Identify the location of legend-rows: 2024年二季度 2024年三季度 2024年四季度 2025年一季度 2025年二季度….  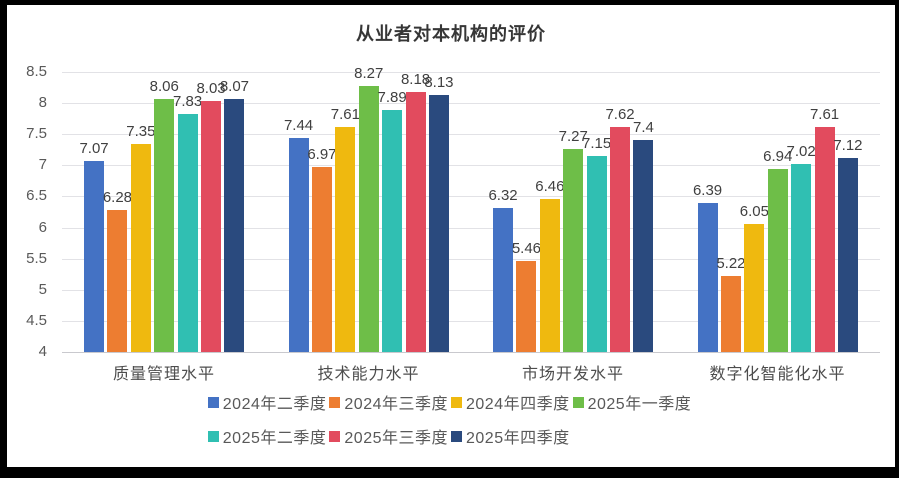
(450, 424).